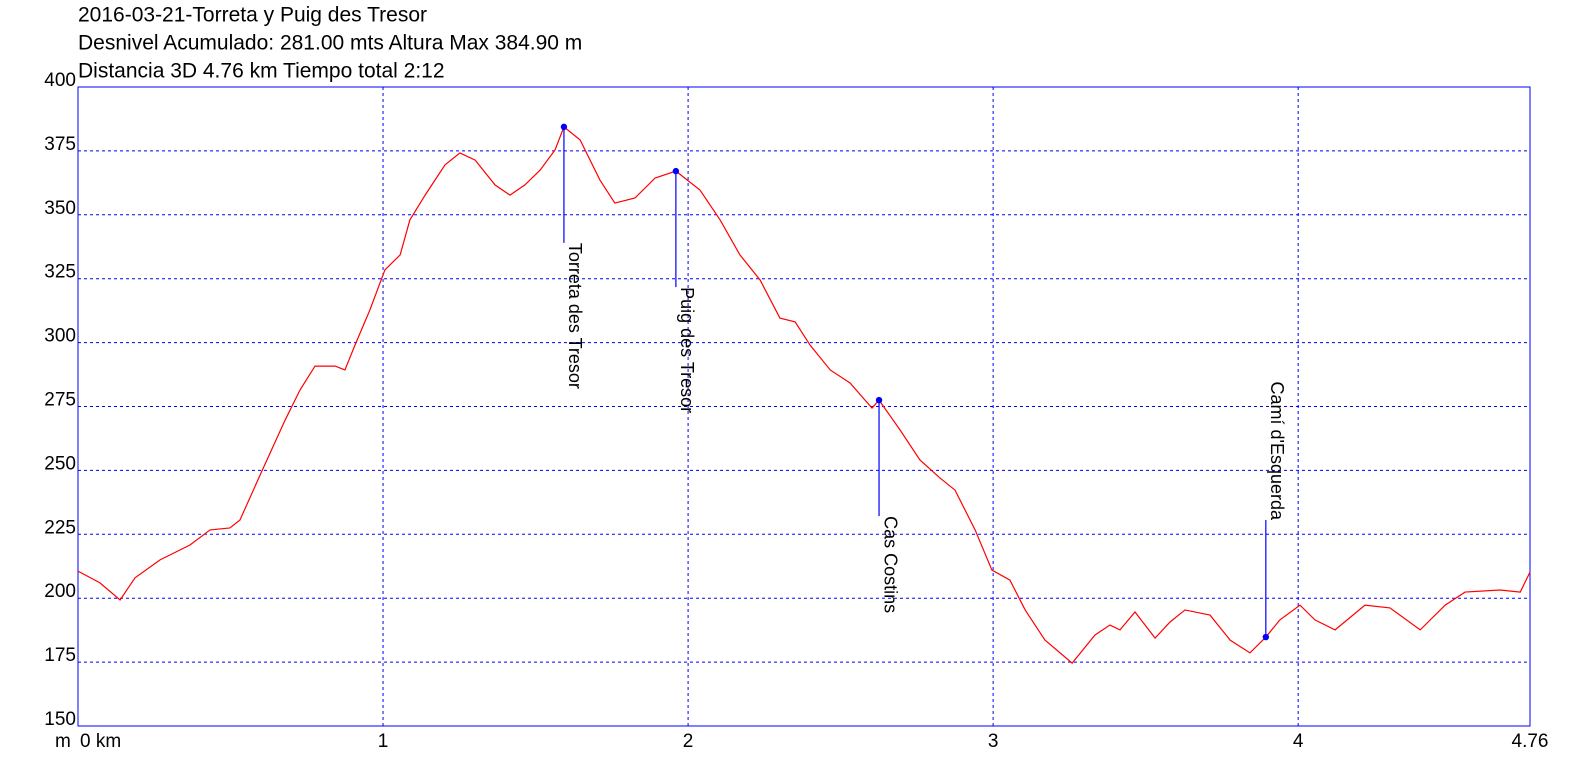 This screenshot has width=1596, height=778. What do you see at coordinates (688, 741) in the screenshot?
I see `x-tick-label: 2` at bounding box center [688, 741].